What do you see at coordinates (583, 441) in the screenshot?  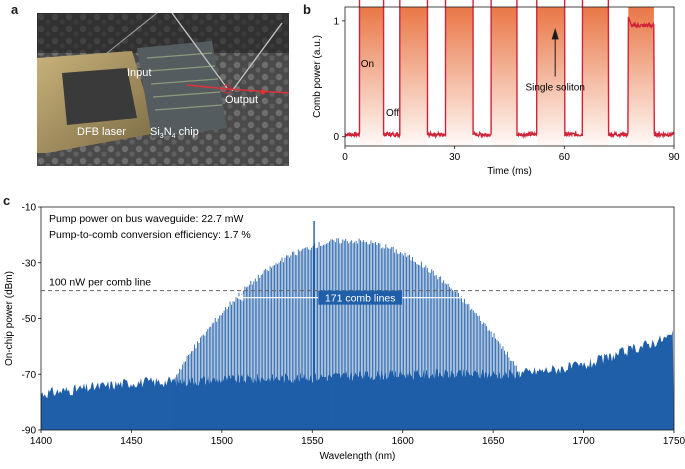 I see `x-tick-label-c: 1700` at bounding box center [583, 441].